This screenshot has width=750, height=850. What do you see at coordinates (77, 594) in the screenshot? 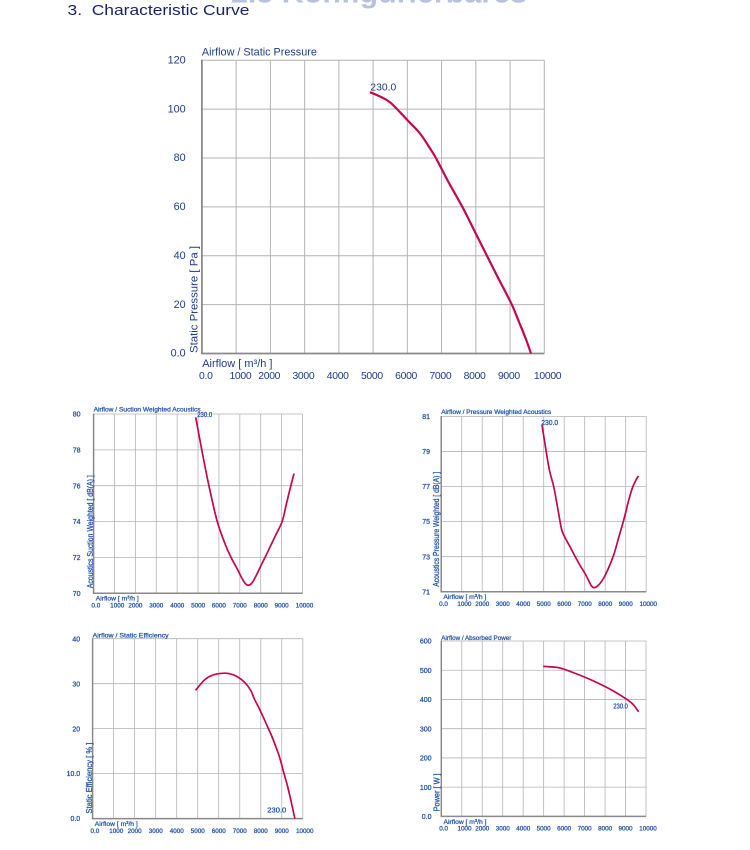
I see `svg-text: 70` at bounding box center [77, 594].